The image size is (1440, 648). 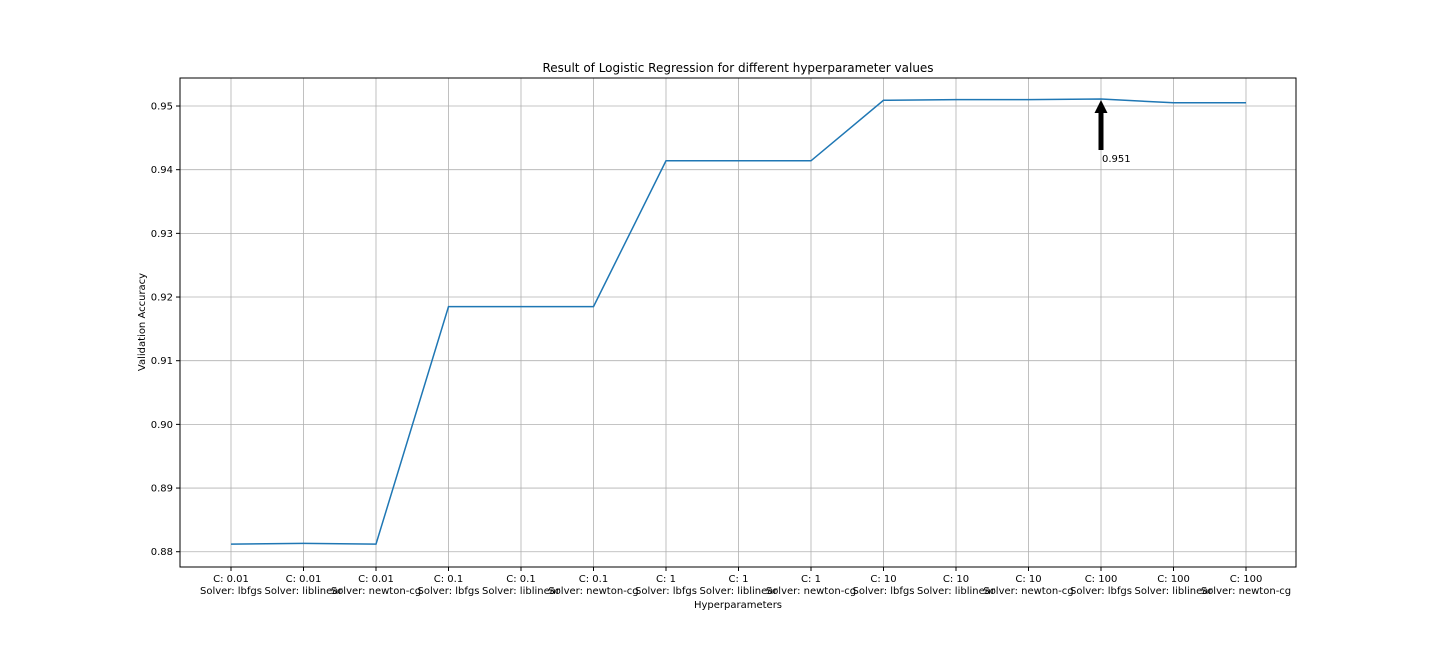 What do you see at coordinates (1101, 131) in the screenshot?
I see `annotation-arrow-shaft` at bounding box center [1101, 131].